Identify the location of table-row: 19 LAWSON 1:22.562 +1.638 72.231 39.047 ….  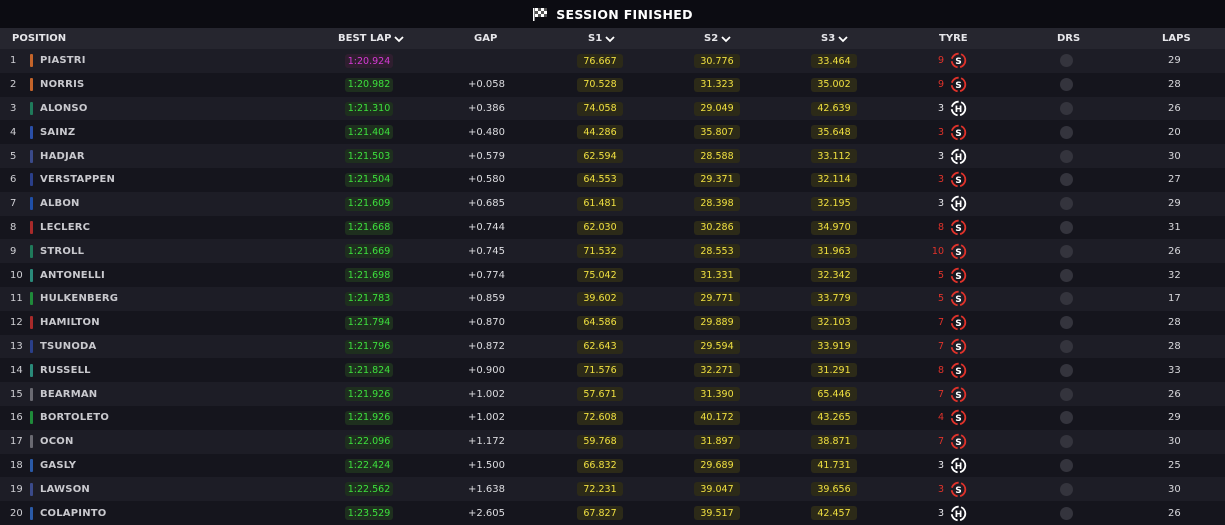
(612, 489).